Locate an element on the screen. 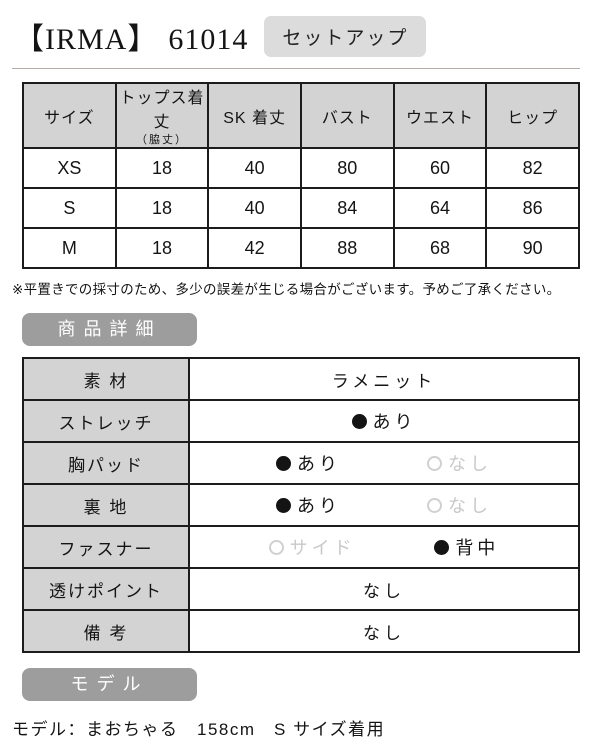  spec-value-material: ラメニット is located at coordinates (384, 379).